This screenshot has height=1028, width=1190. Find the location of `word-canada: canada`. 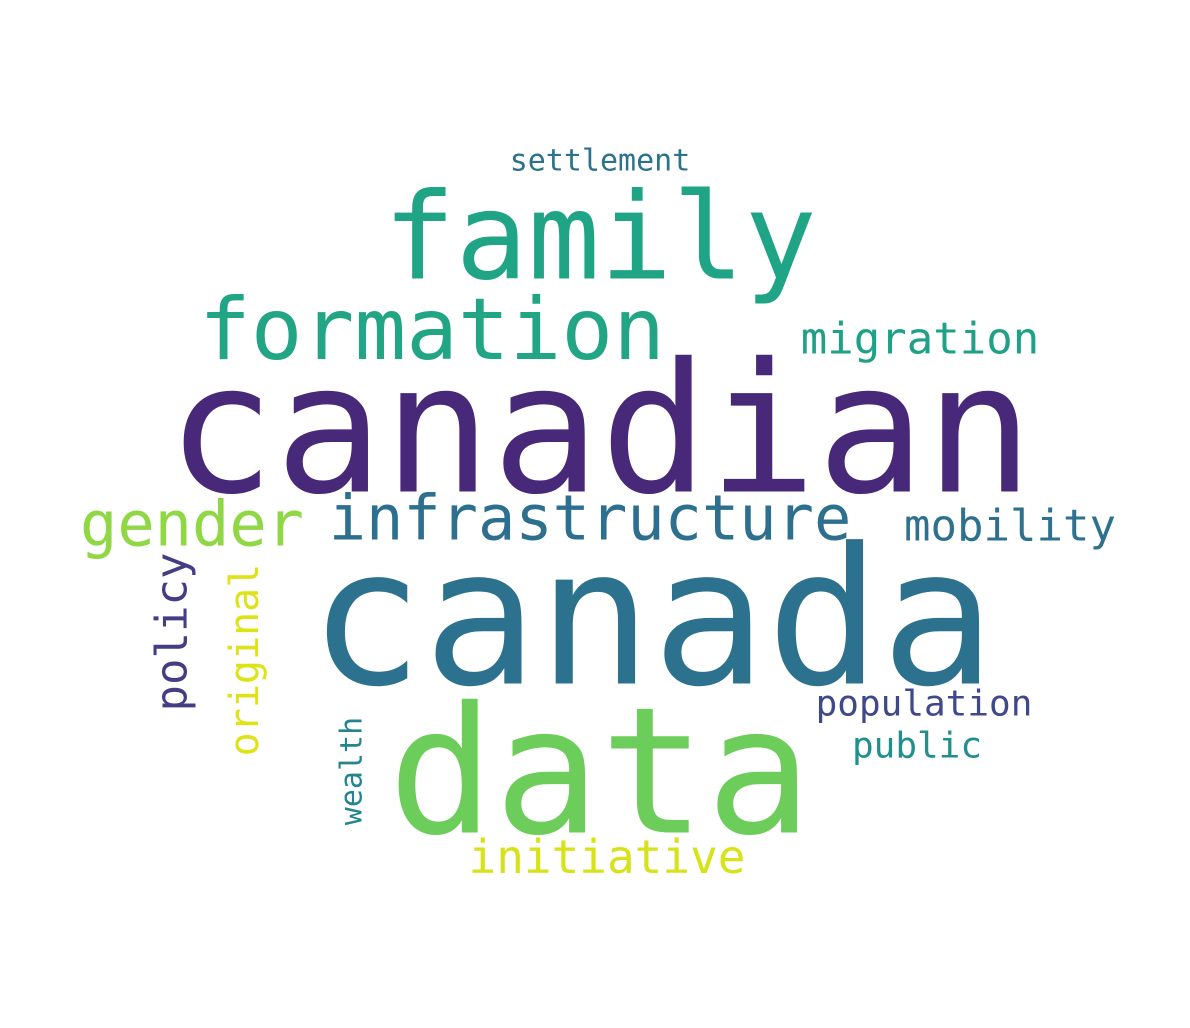

word-canada: canada is located at coordinates (652, 618).